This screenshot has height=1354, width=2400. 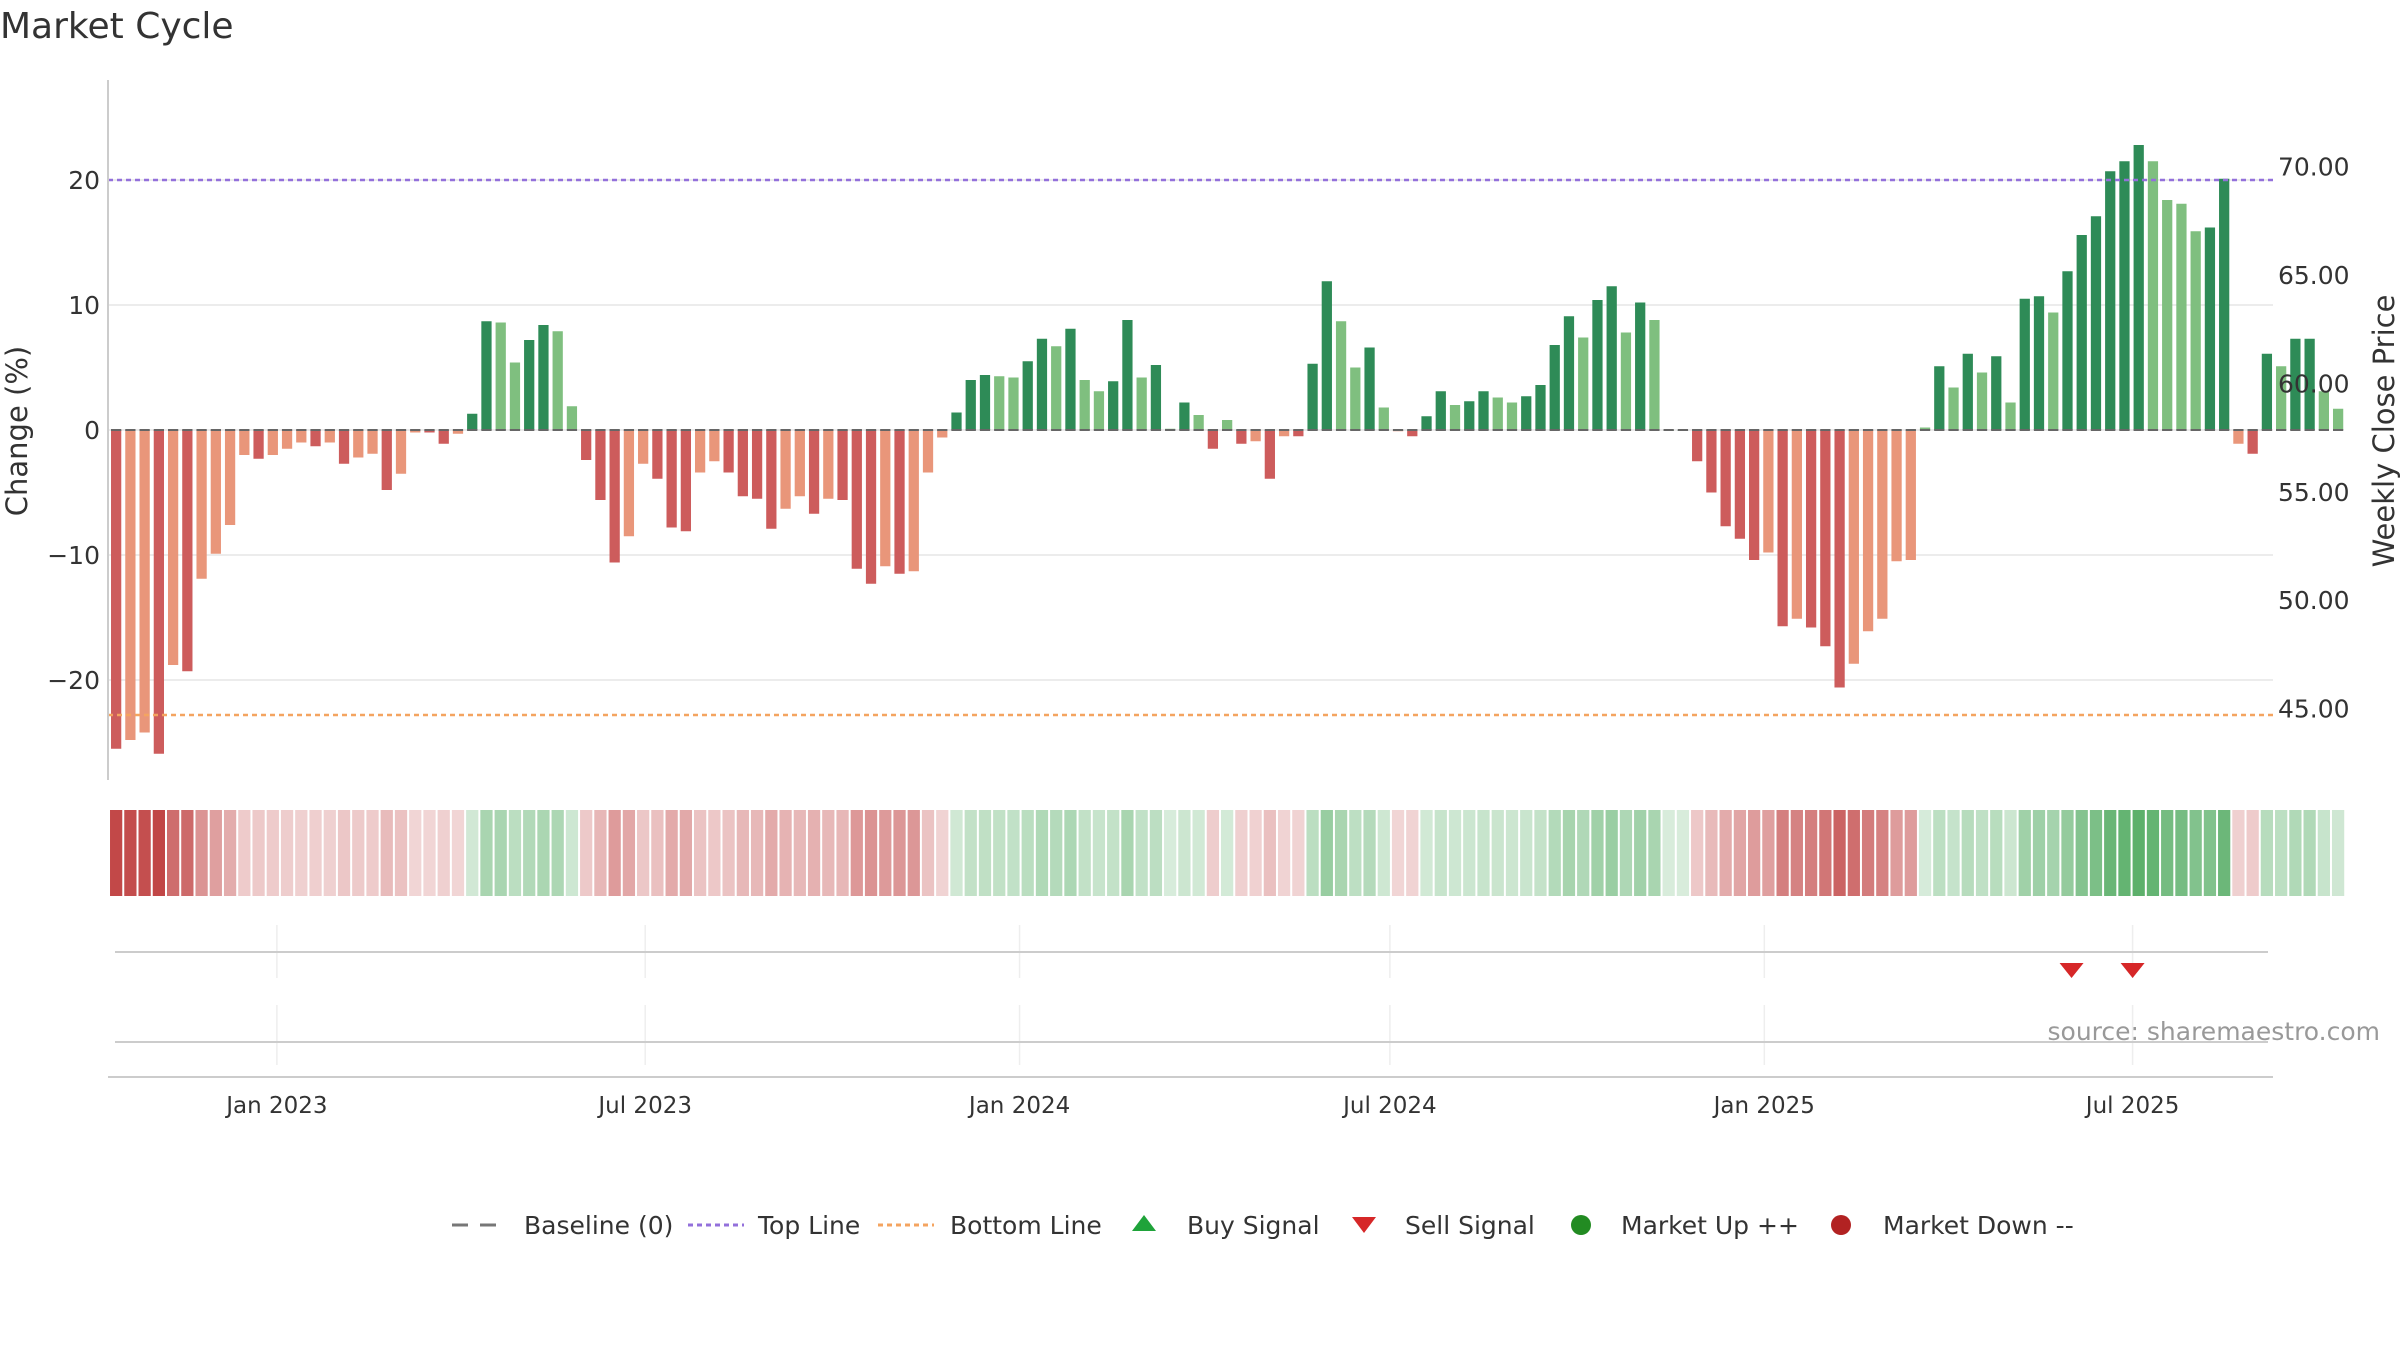 I want to click on legend-label: Market Up ++, so click(x=1710, y=1225).